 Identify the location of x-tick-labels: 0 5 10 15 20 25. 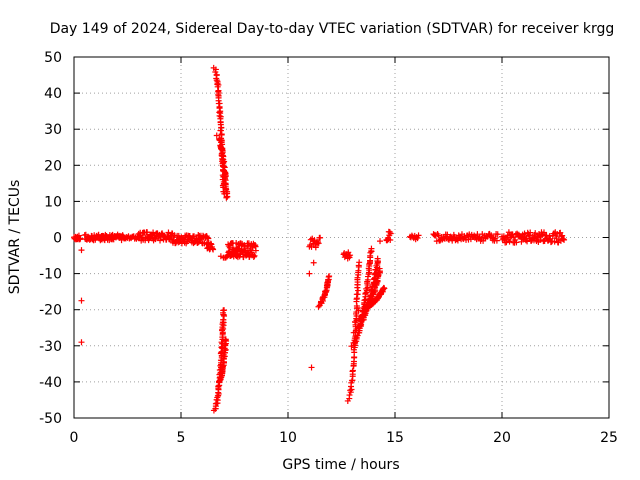
(344, 438).